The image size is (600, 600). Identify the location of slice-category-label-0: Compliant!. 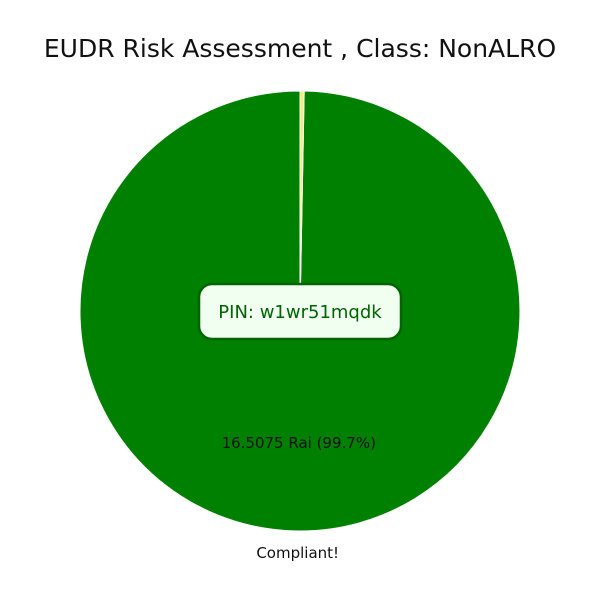
(297, 553).